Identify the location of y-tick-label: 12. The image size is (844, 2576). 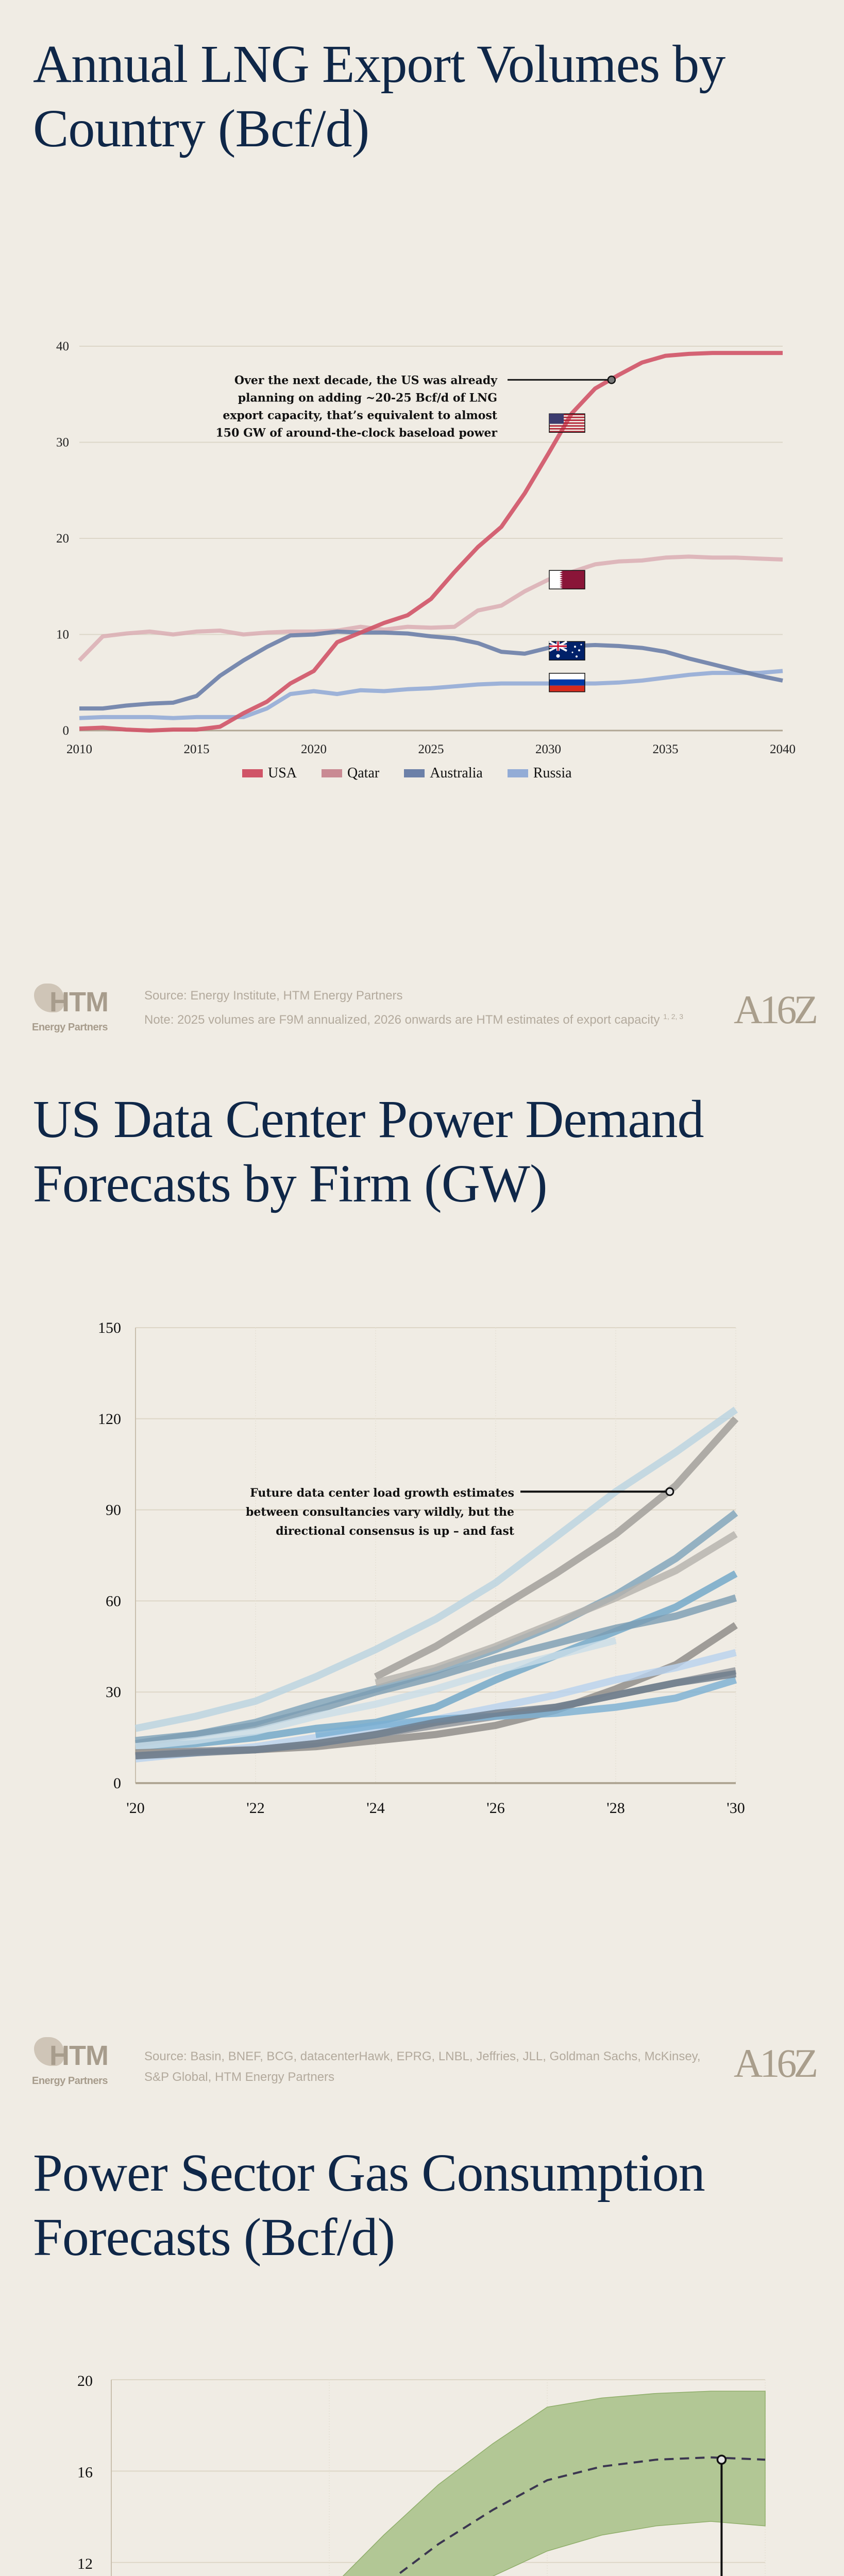
(85, 2564).